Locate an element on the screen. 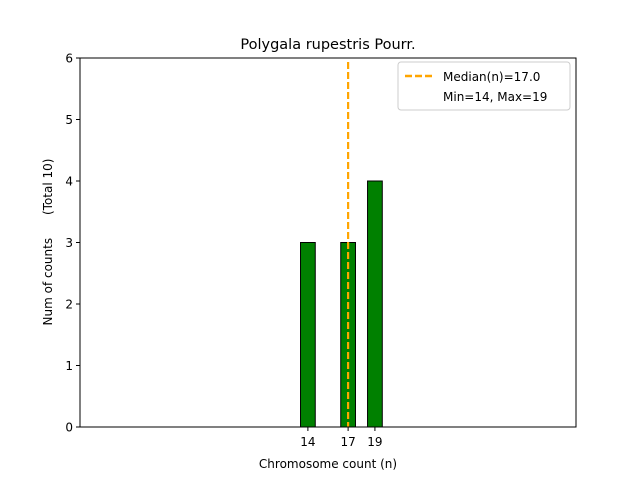  y-tick-label: 1 is located at coordinates (69, 366).